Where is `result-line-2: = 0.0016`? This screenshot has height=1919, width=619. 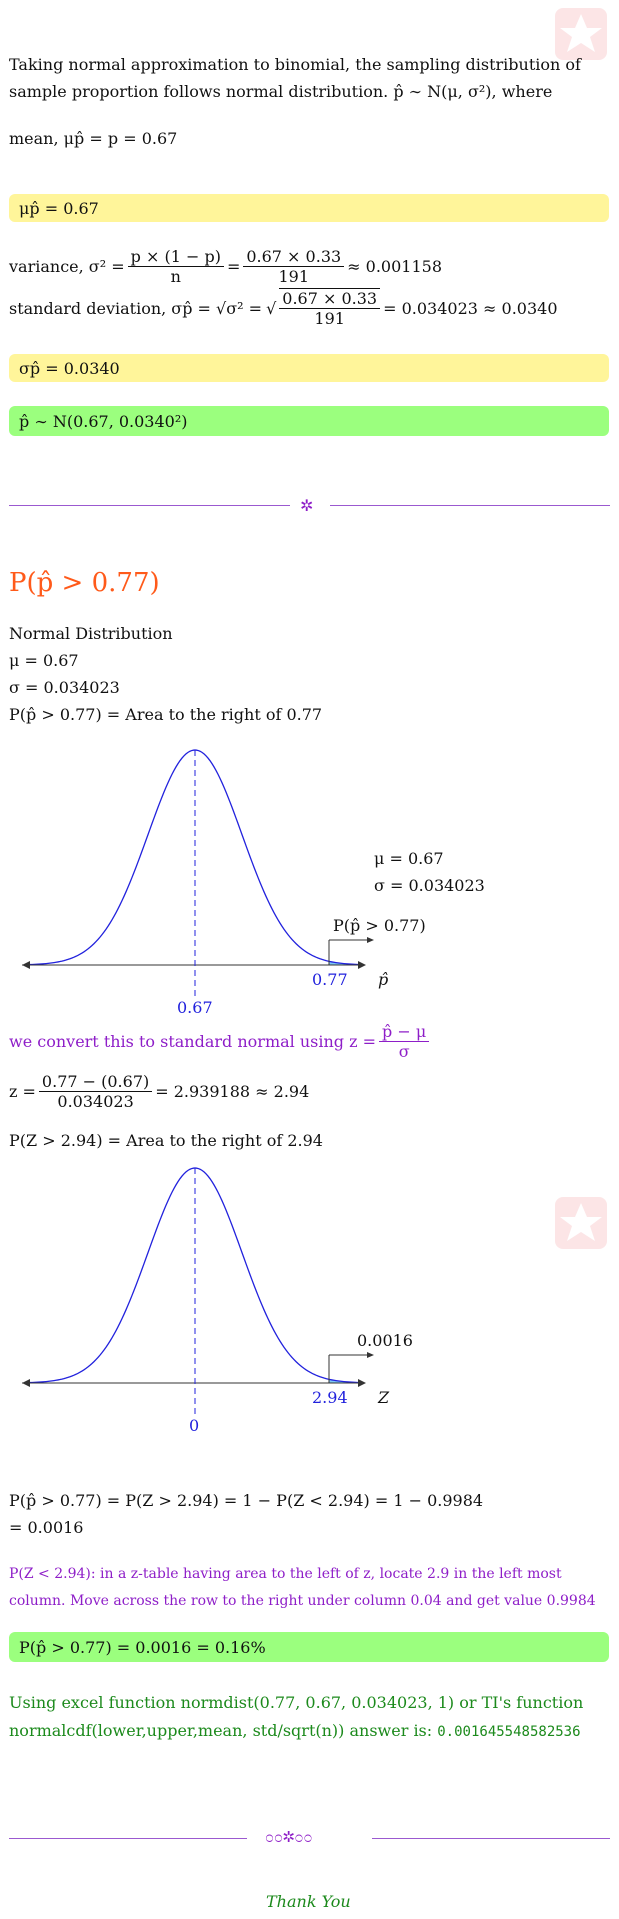 result-line-2: = 0.0016 is located at coordinates (46, 1527).